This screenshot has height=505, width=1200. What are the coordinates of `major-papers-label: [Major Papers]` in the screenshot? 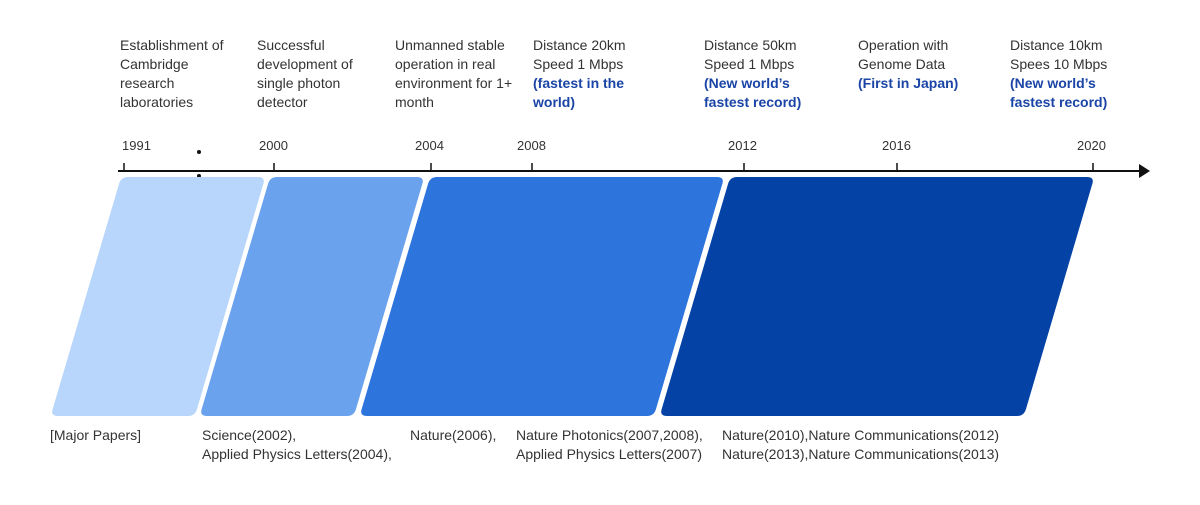 It's located at (95, 435).